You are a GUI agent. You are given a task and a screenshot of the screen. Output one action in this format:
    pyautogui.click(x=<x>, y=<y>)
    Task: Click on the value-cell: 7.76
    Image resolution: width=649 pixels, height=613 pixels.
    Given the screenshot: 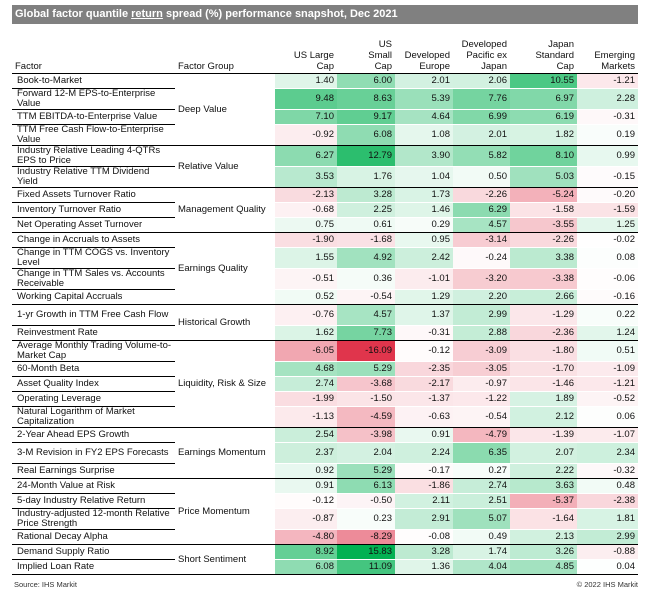 What is the action you would take?
    pyautogui.click(x=481, y=99)
    